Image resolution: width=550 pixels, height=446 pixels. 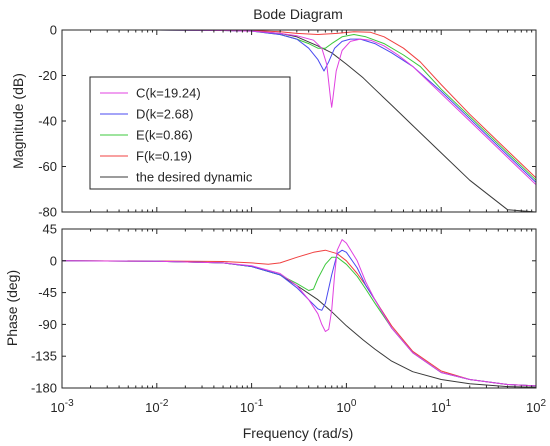 What do you see at coordinates (47, 292) in the screenshot?
I see `phase-ytick-label: -45` at bounding box center [47, 292].